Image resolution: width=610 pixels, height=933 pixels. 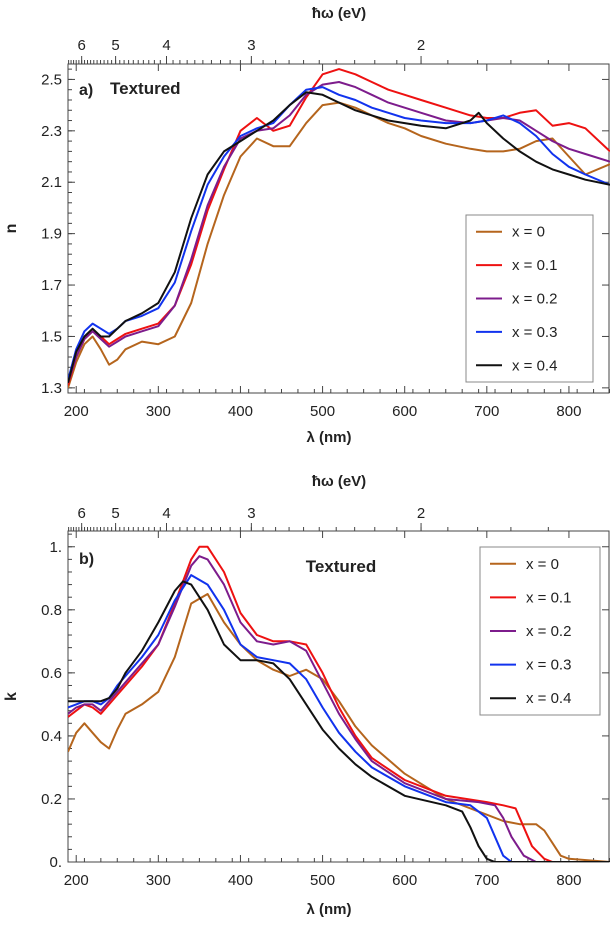 I want to click on y-tick-label: 2.5, so click(x=51, y=79).